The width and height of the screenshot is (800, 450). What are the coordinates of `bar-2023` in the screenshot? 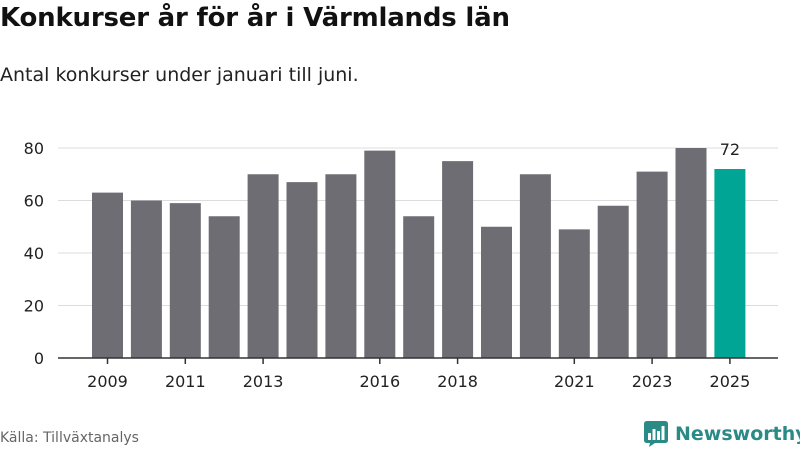 It's located at (652, 264).